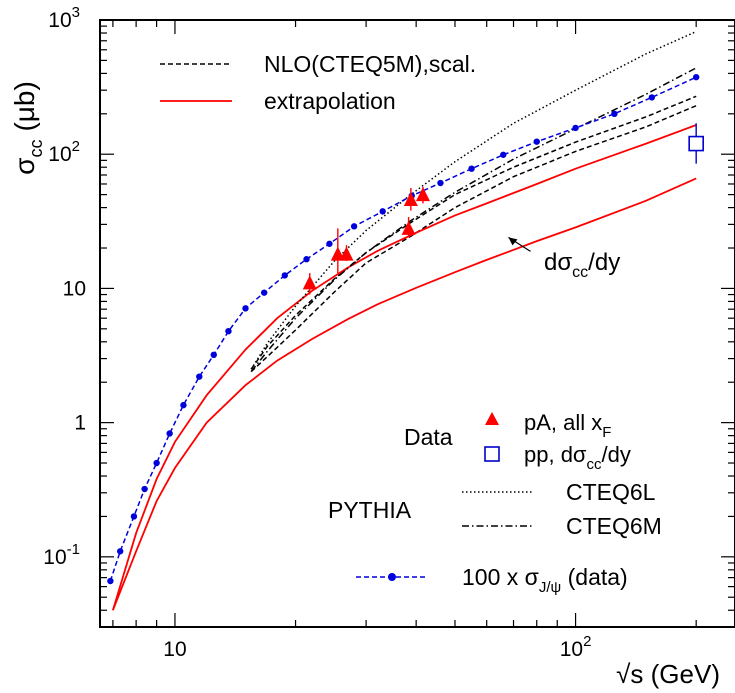 The height and width of the screenshot is (693, 735). I want to click on x-tick-label: 10, so click(174, 649).